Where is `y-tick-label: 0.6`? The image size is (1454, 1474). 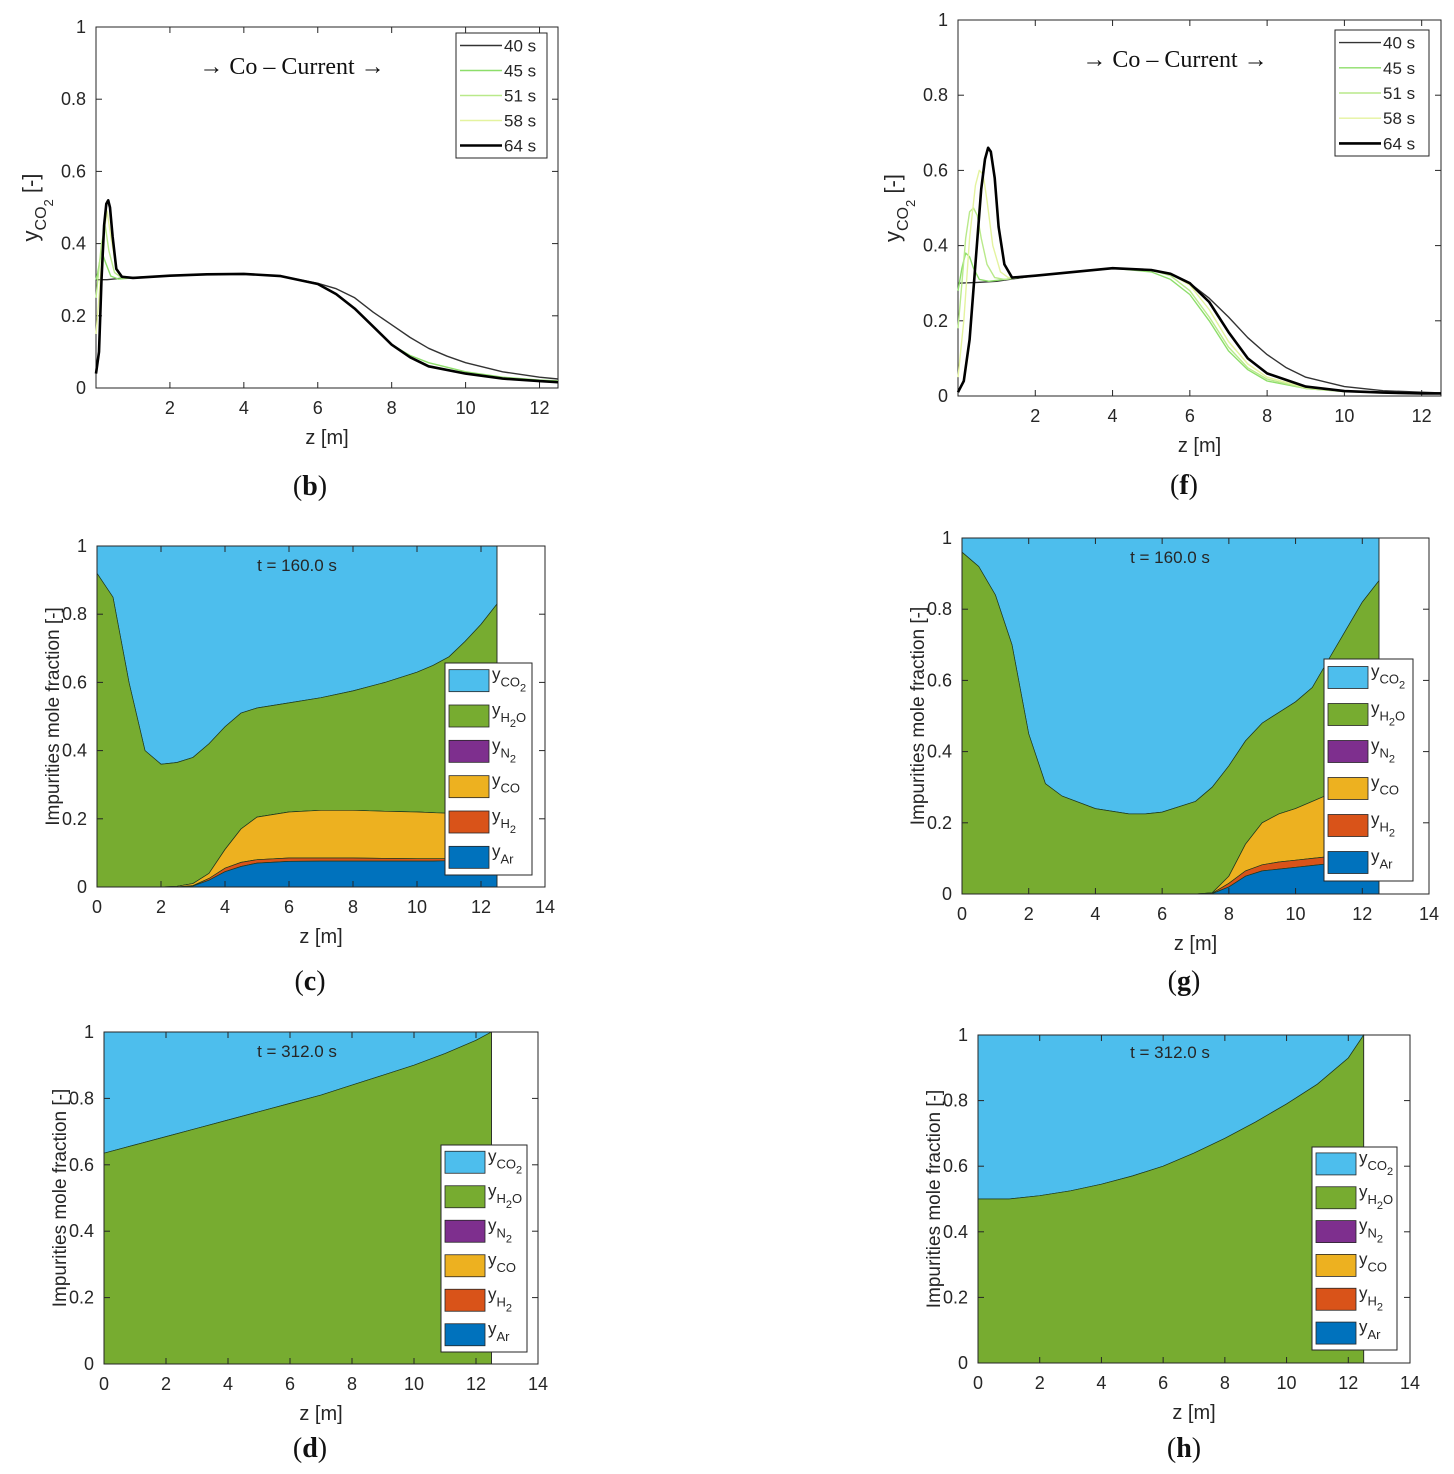
y-tick-label: 0.6 is located at coordinates (939, 680).